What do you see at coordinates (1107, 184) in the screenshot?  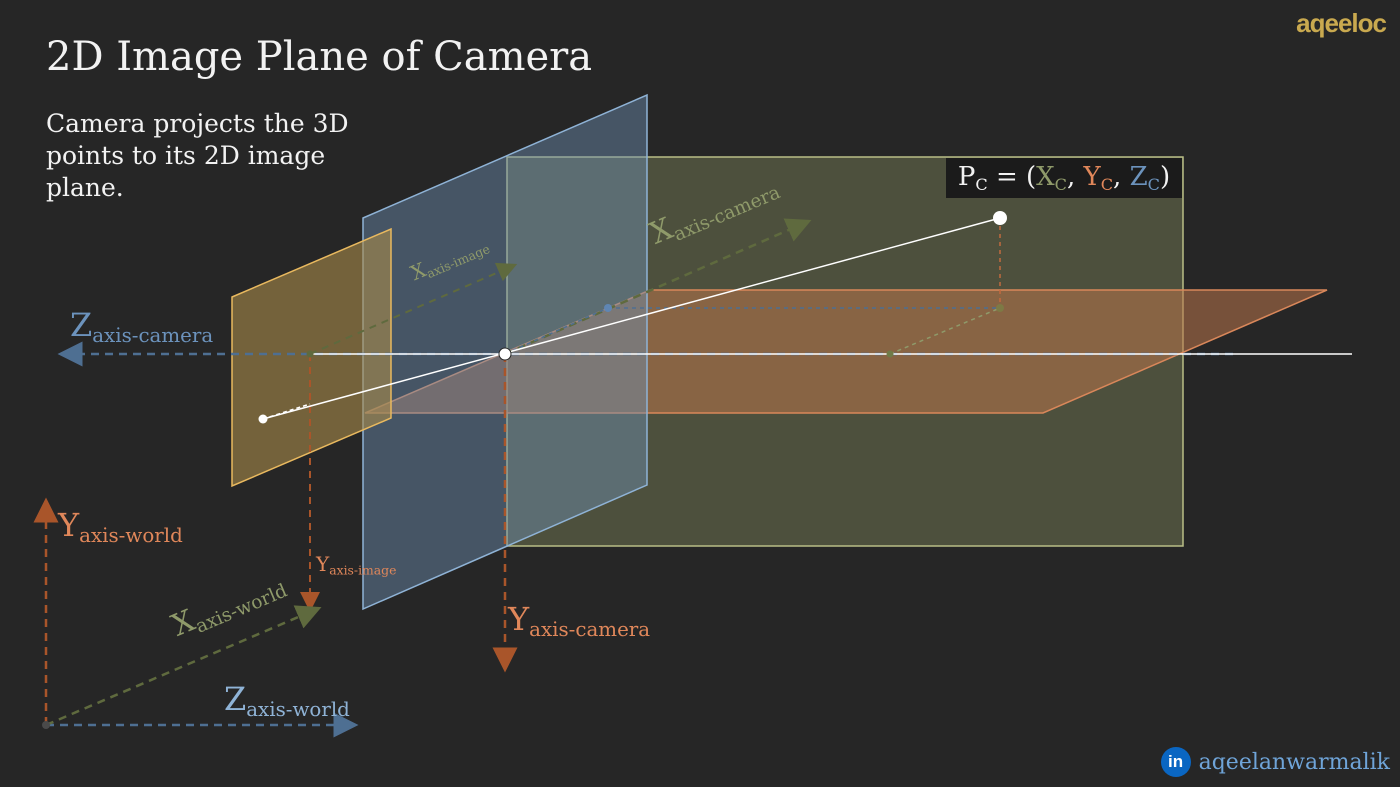 I see `pc-y-sub: C` at bounding box center [1107, 184].